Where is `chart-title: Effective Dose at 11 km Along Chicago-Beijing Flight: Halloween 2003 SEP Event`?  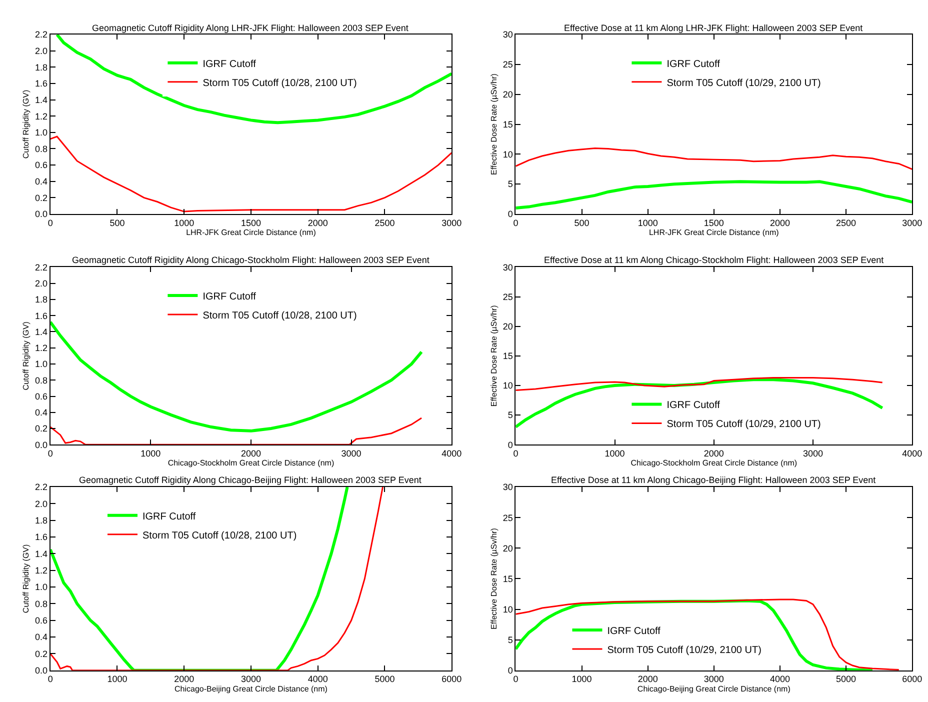 chart-title: Effective Dose at 11 km Along Chicago-Beijing Flight: Halloween 2003 SEP Event is located at coordinates (713, 480).